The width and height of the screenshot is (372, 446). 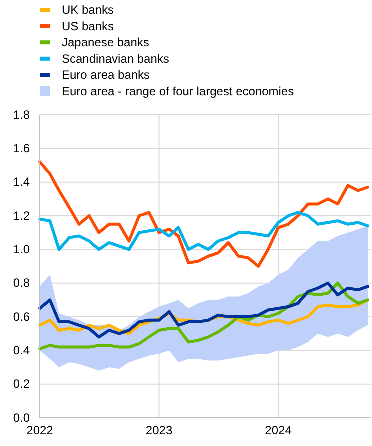 I want to click on legend-label: Euro area - range of four largest economies, so click(x=178, y=91).